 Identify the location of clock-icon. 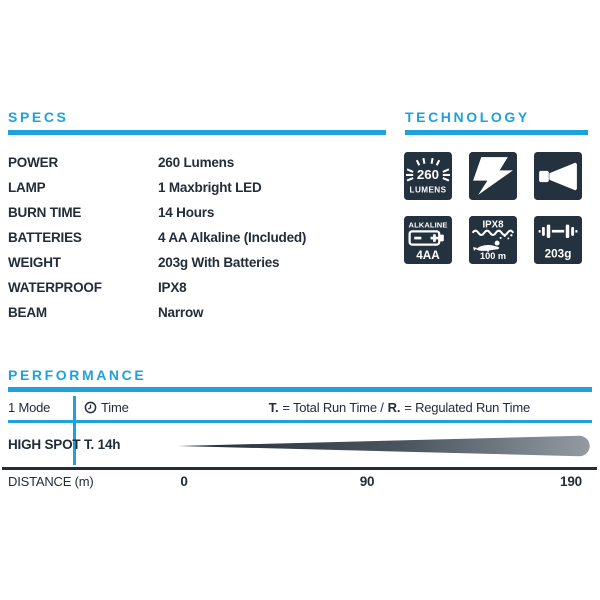
(90, 407).